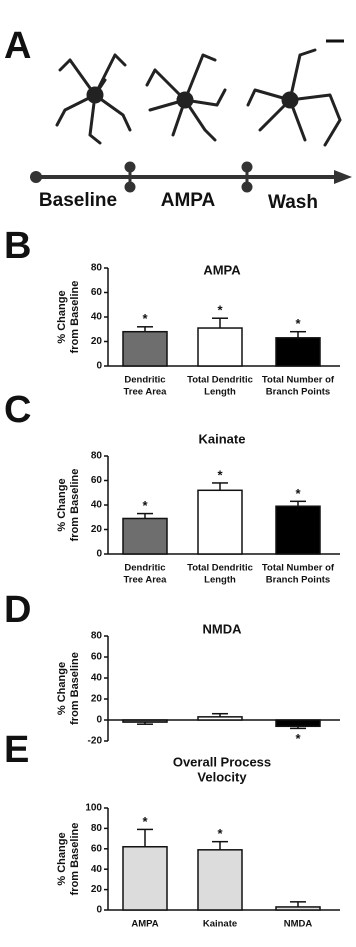  What do you see at coordinates (36, 177) in the screenshot?
I see `timeline-dot` at bounding box center [36, 177].